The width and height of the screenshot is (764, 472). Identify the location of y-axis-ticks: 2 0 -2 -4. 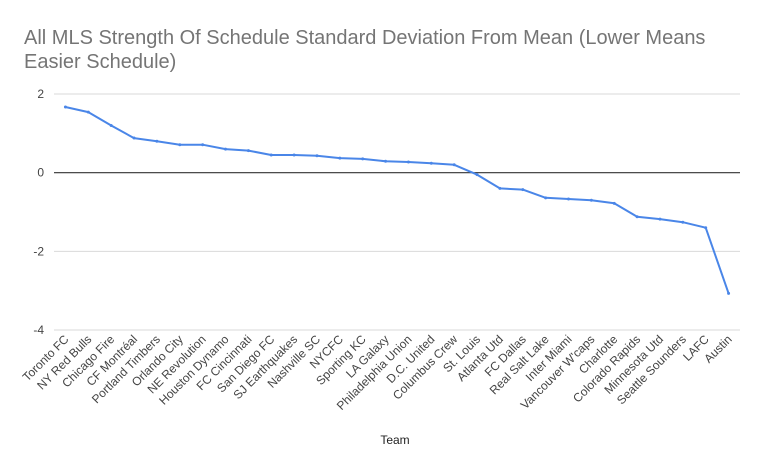
(38, 212).